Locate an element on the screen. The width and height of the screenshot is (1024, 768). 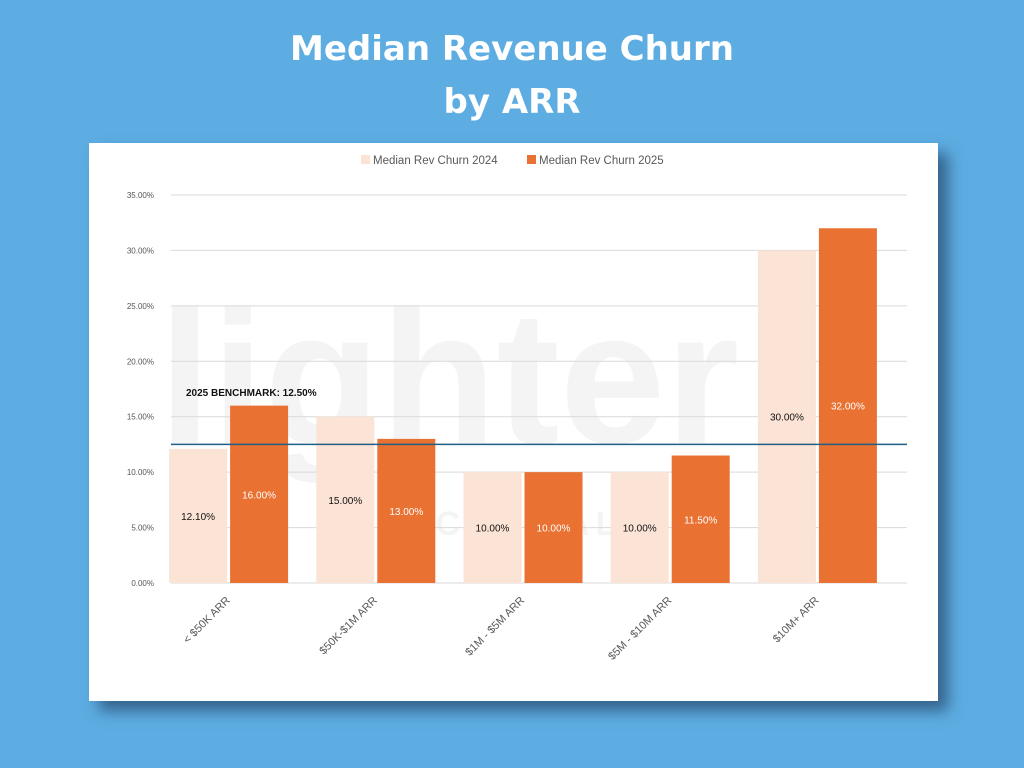
y-tick-label: 25.00% is located at coordinates (140, 306).